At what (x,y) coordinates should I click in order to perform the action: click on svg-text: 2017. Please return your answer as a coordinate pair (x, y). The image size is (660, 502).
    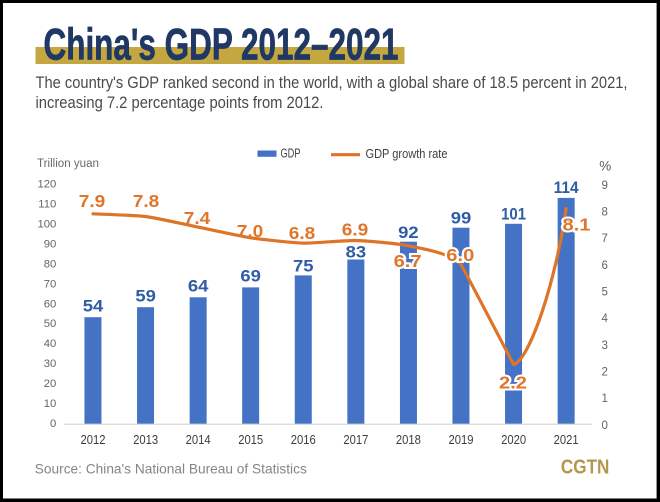
    Looking at the image, I should click on (355, 440).